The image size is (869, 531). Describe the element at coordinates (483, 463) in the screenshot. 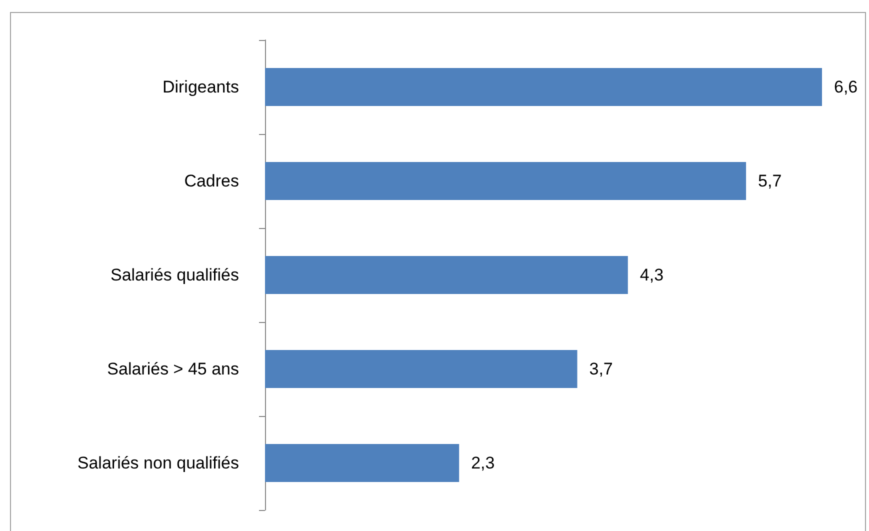

I see `data-label: 2,3` at that location.